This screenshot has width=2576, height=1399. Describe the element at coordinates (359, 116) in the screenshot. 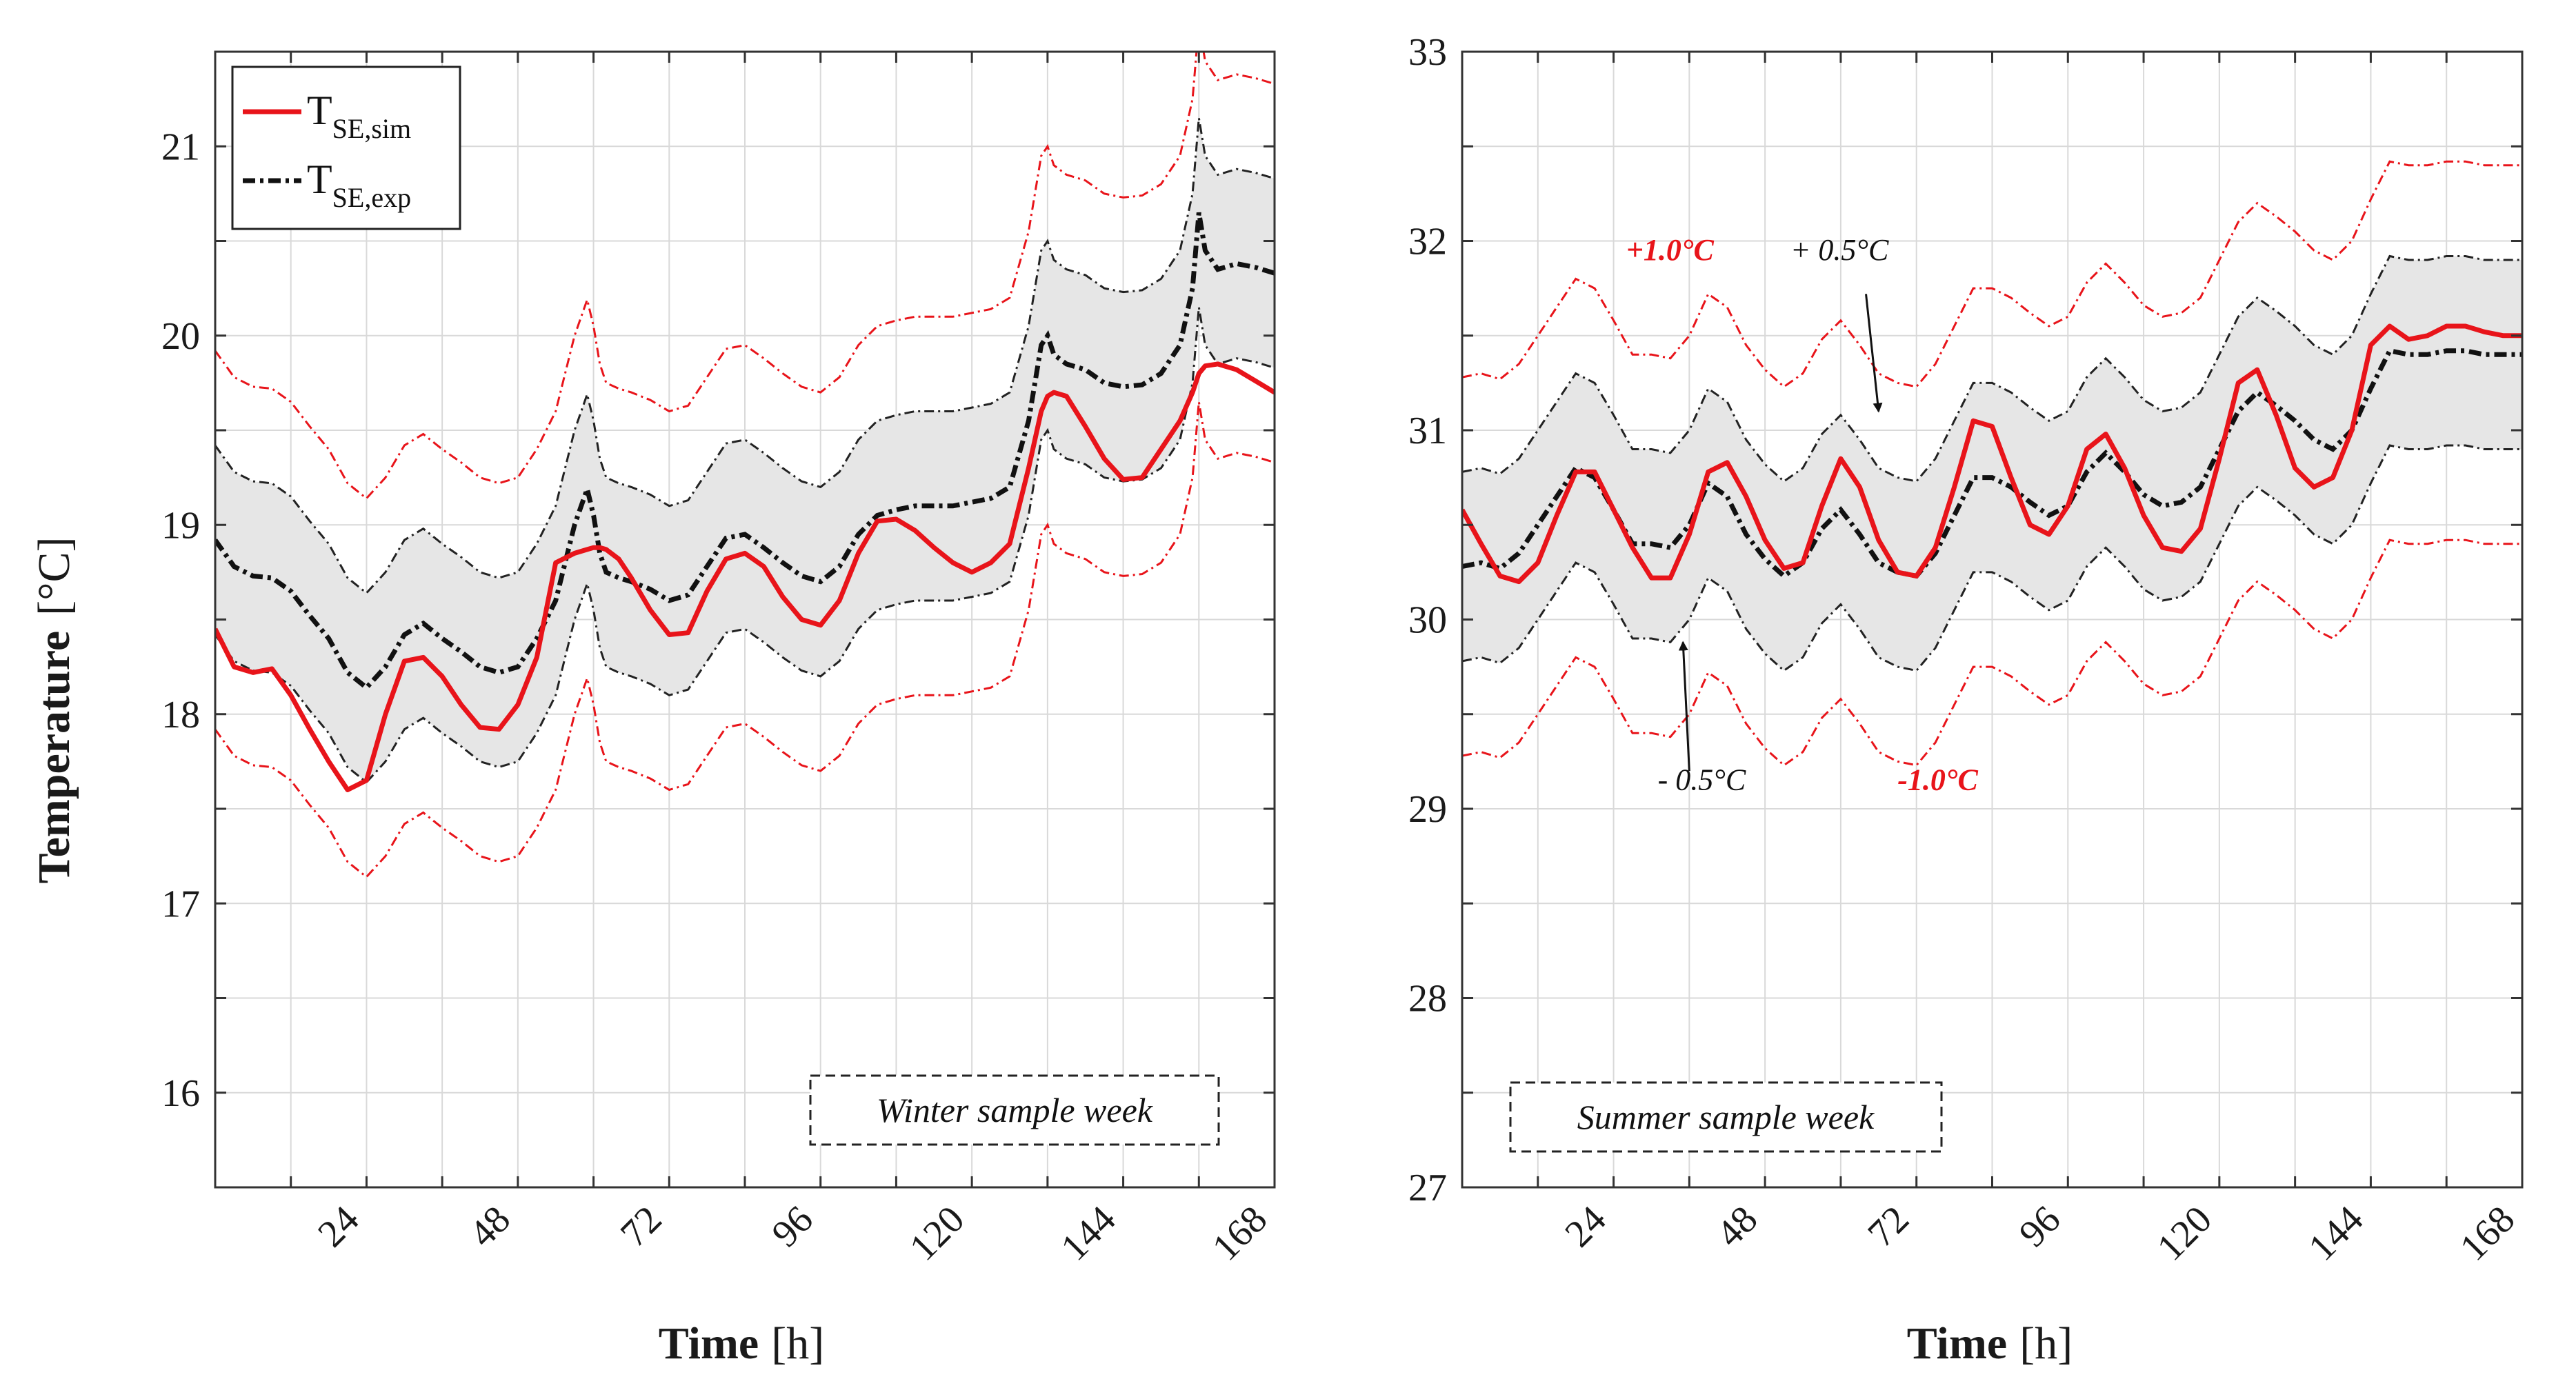

I see `legend-sim-label: TSE,sim` at that location.